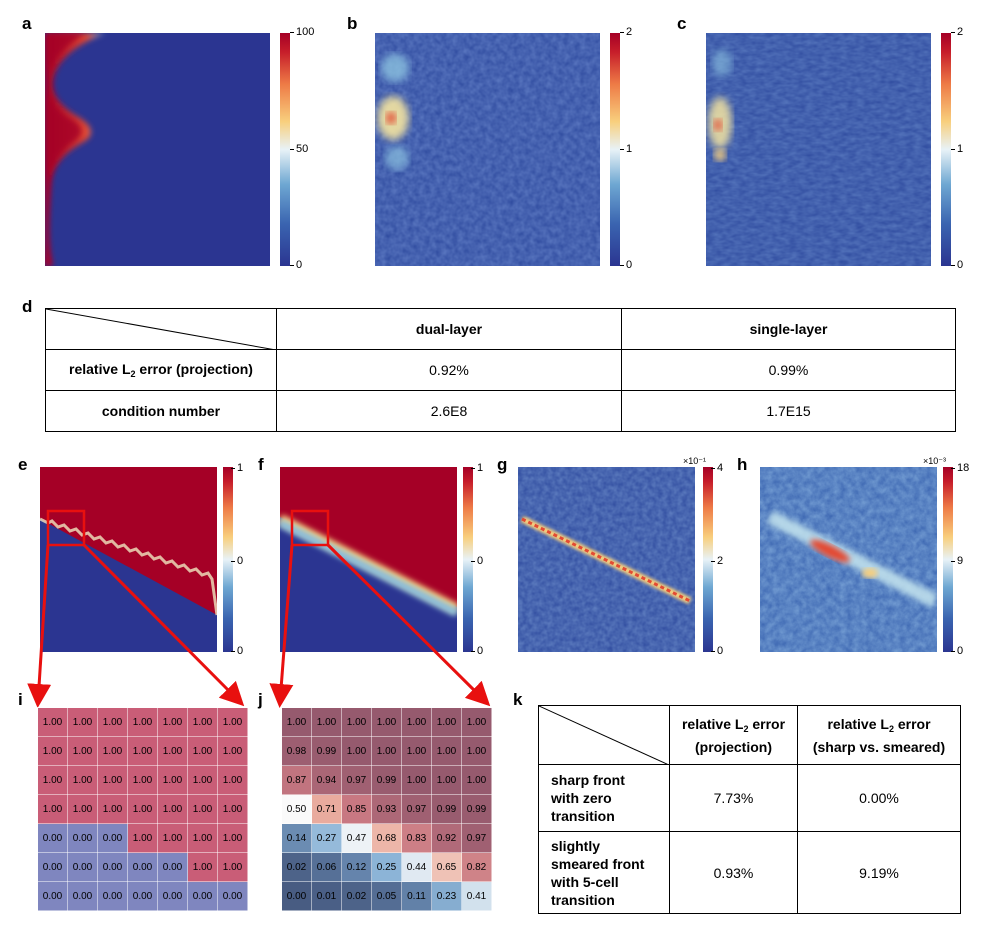  I want to click on table-d-col2: single-layer, so click(788, 329).